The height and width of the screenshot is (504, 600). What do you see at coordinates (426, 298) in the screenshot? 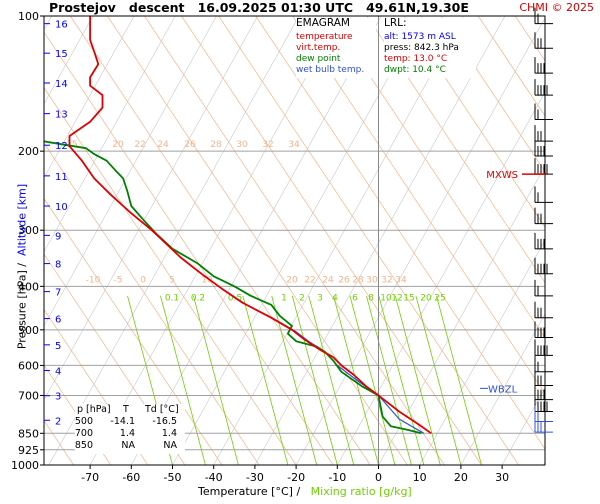
I see `mixing-ratio-label: 20` at bounding box center [426, 298].